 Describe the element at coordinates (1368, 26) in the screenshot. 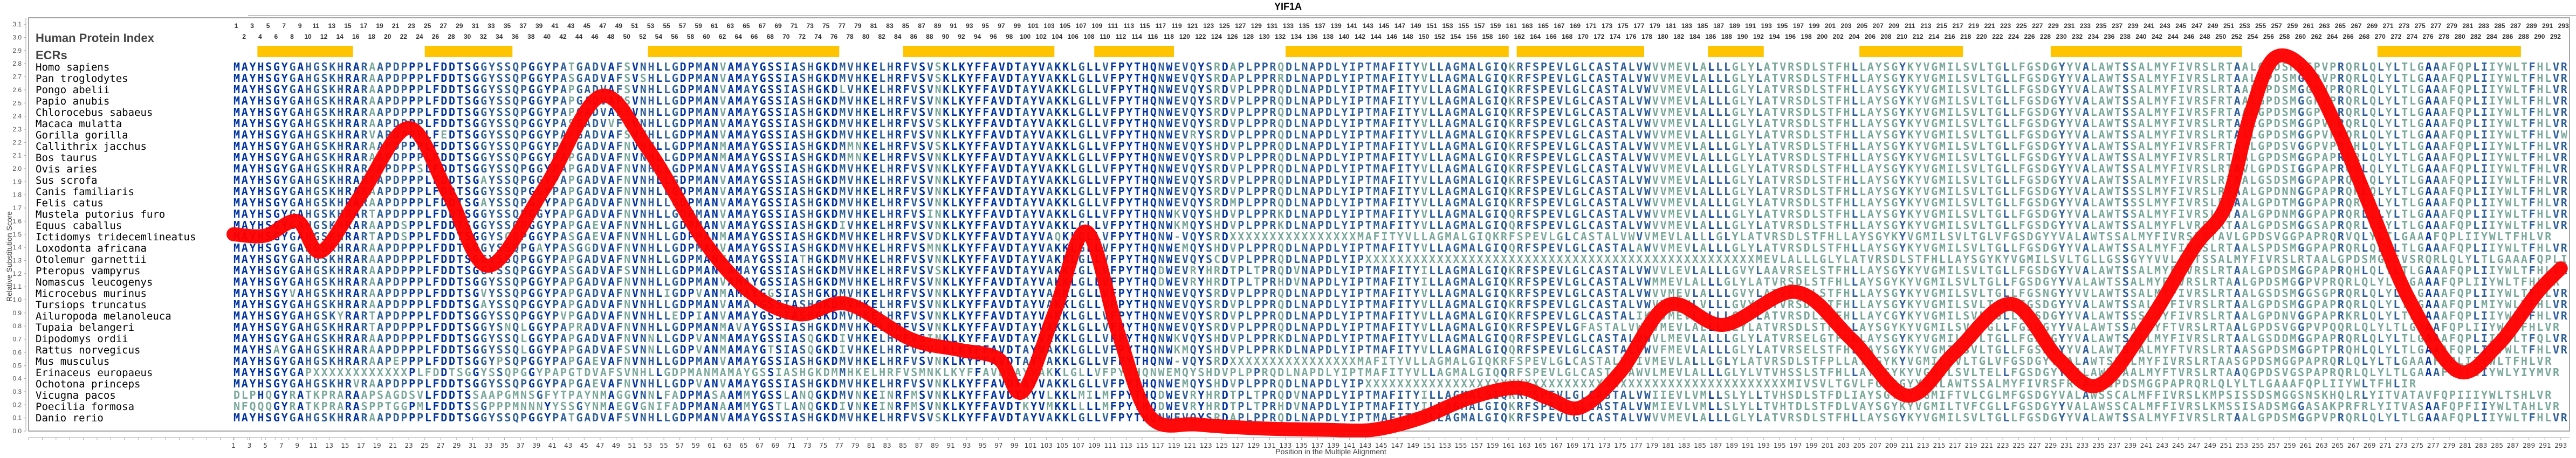

I see `top-position-number: 143` at that location.